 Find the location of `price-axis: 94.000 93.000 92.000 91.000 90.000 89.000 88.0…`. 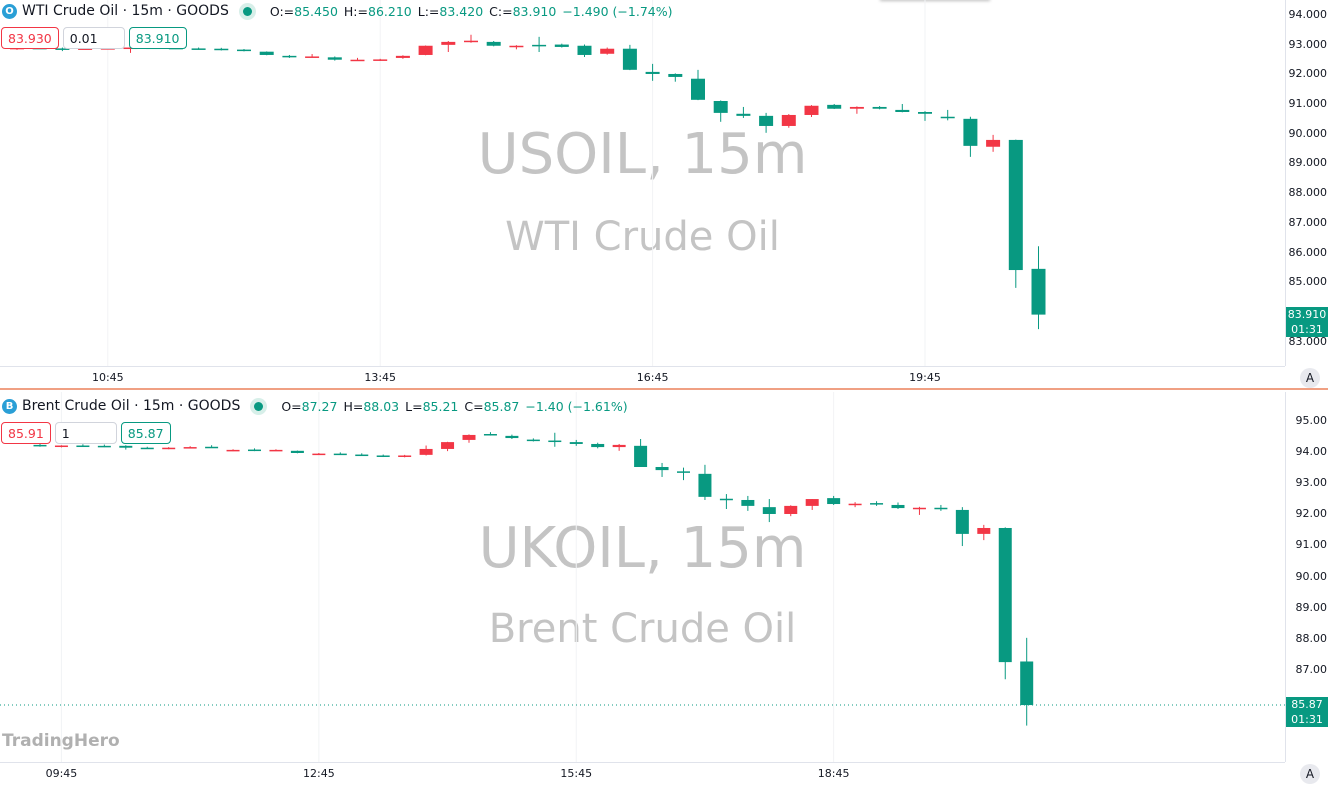

price-axis: 94.000 93.000 92.000 91.000 90.000 89.000 88.0… is located at coordinates (1306, 183).